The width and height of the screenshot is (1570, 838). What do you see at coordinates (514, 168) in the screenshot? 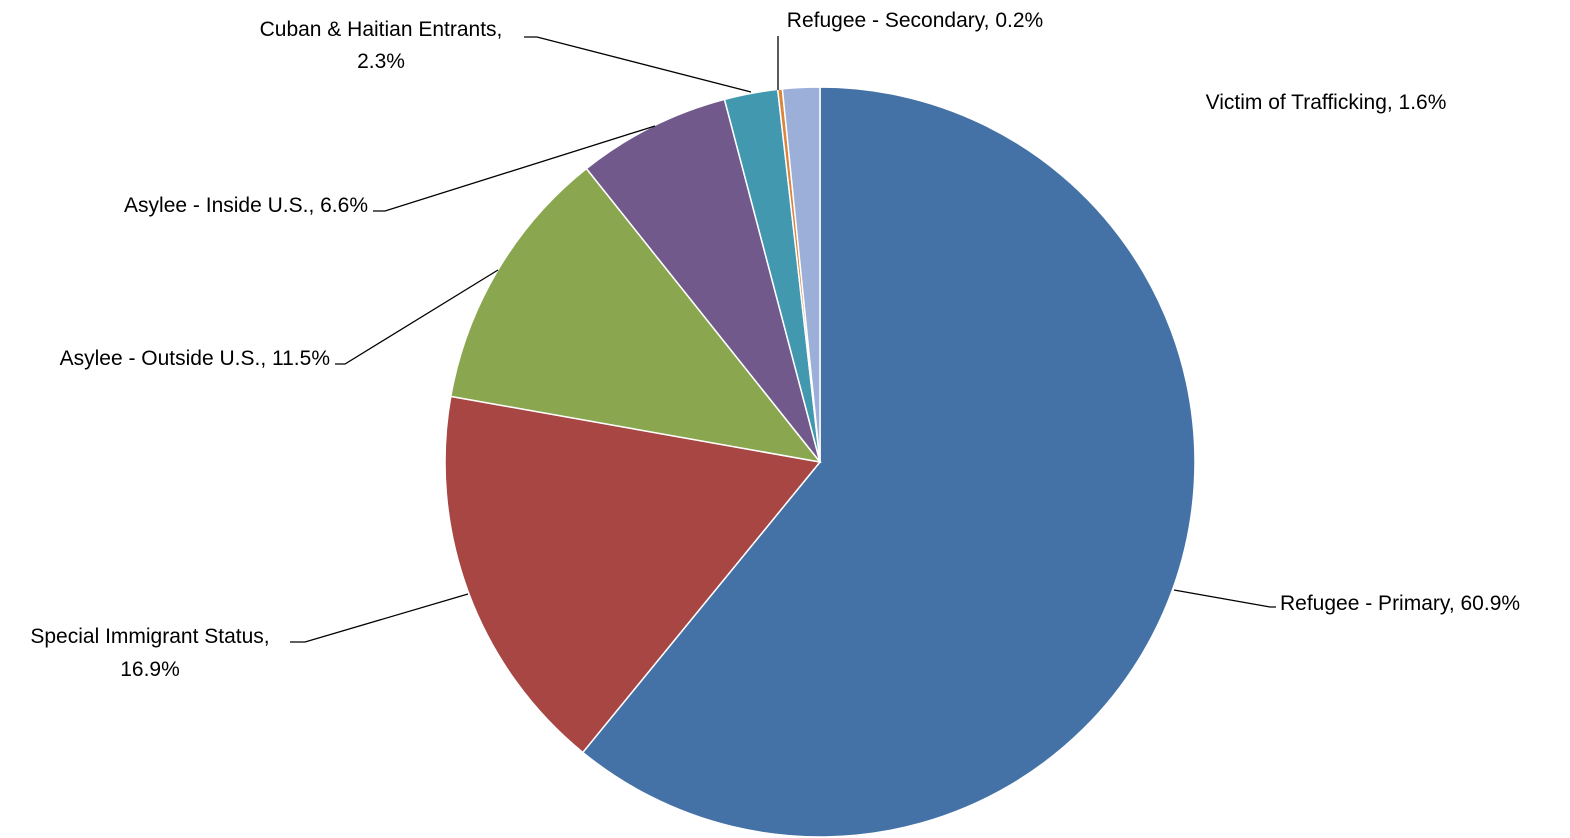
I see `leader-line-asylee-inside` at bounding box center [514, 168].